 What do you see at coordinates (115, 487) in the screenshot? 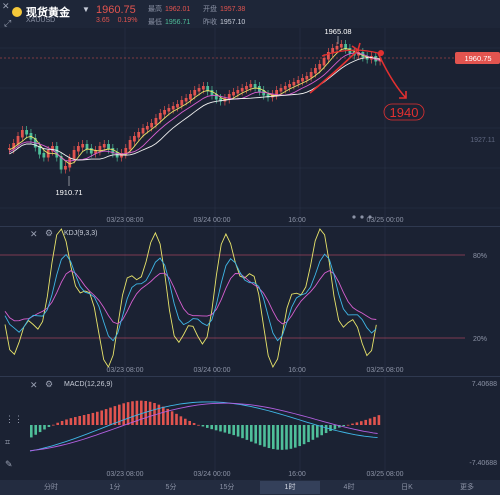
I see `tab-1min: 1分` at bounding box center [115, 487].